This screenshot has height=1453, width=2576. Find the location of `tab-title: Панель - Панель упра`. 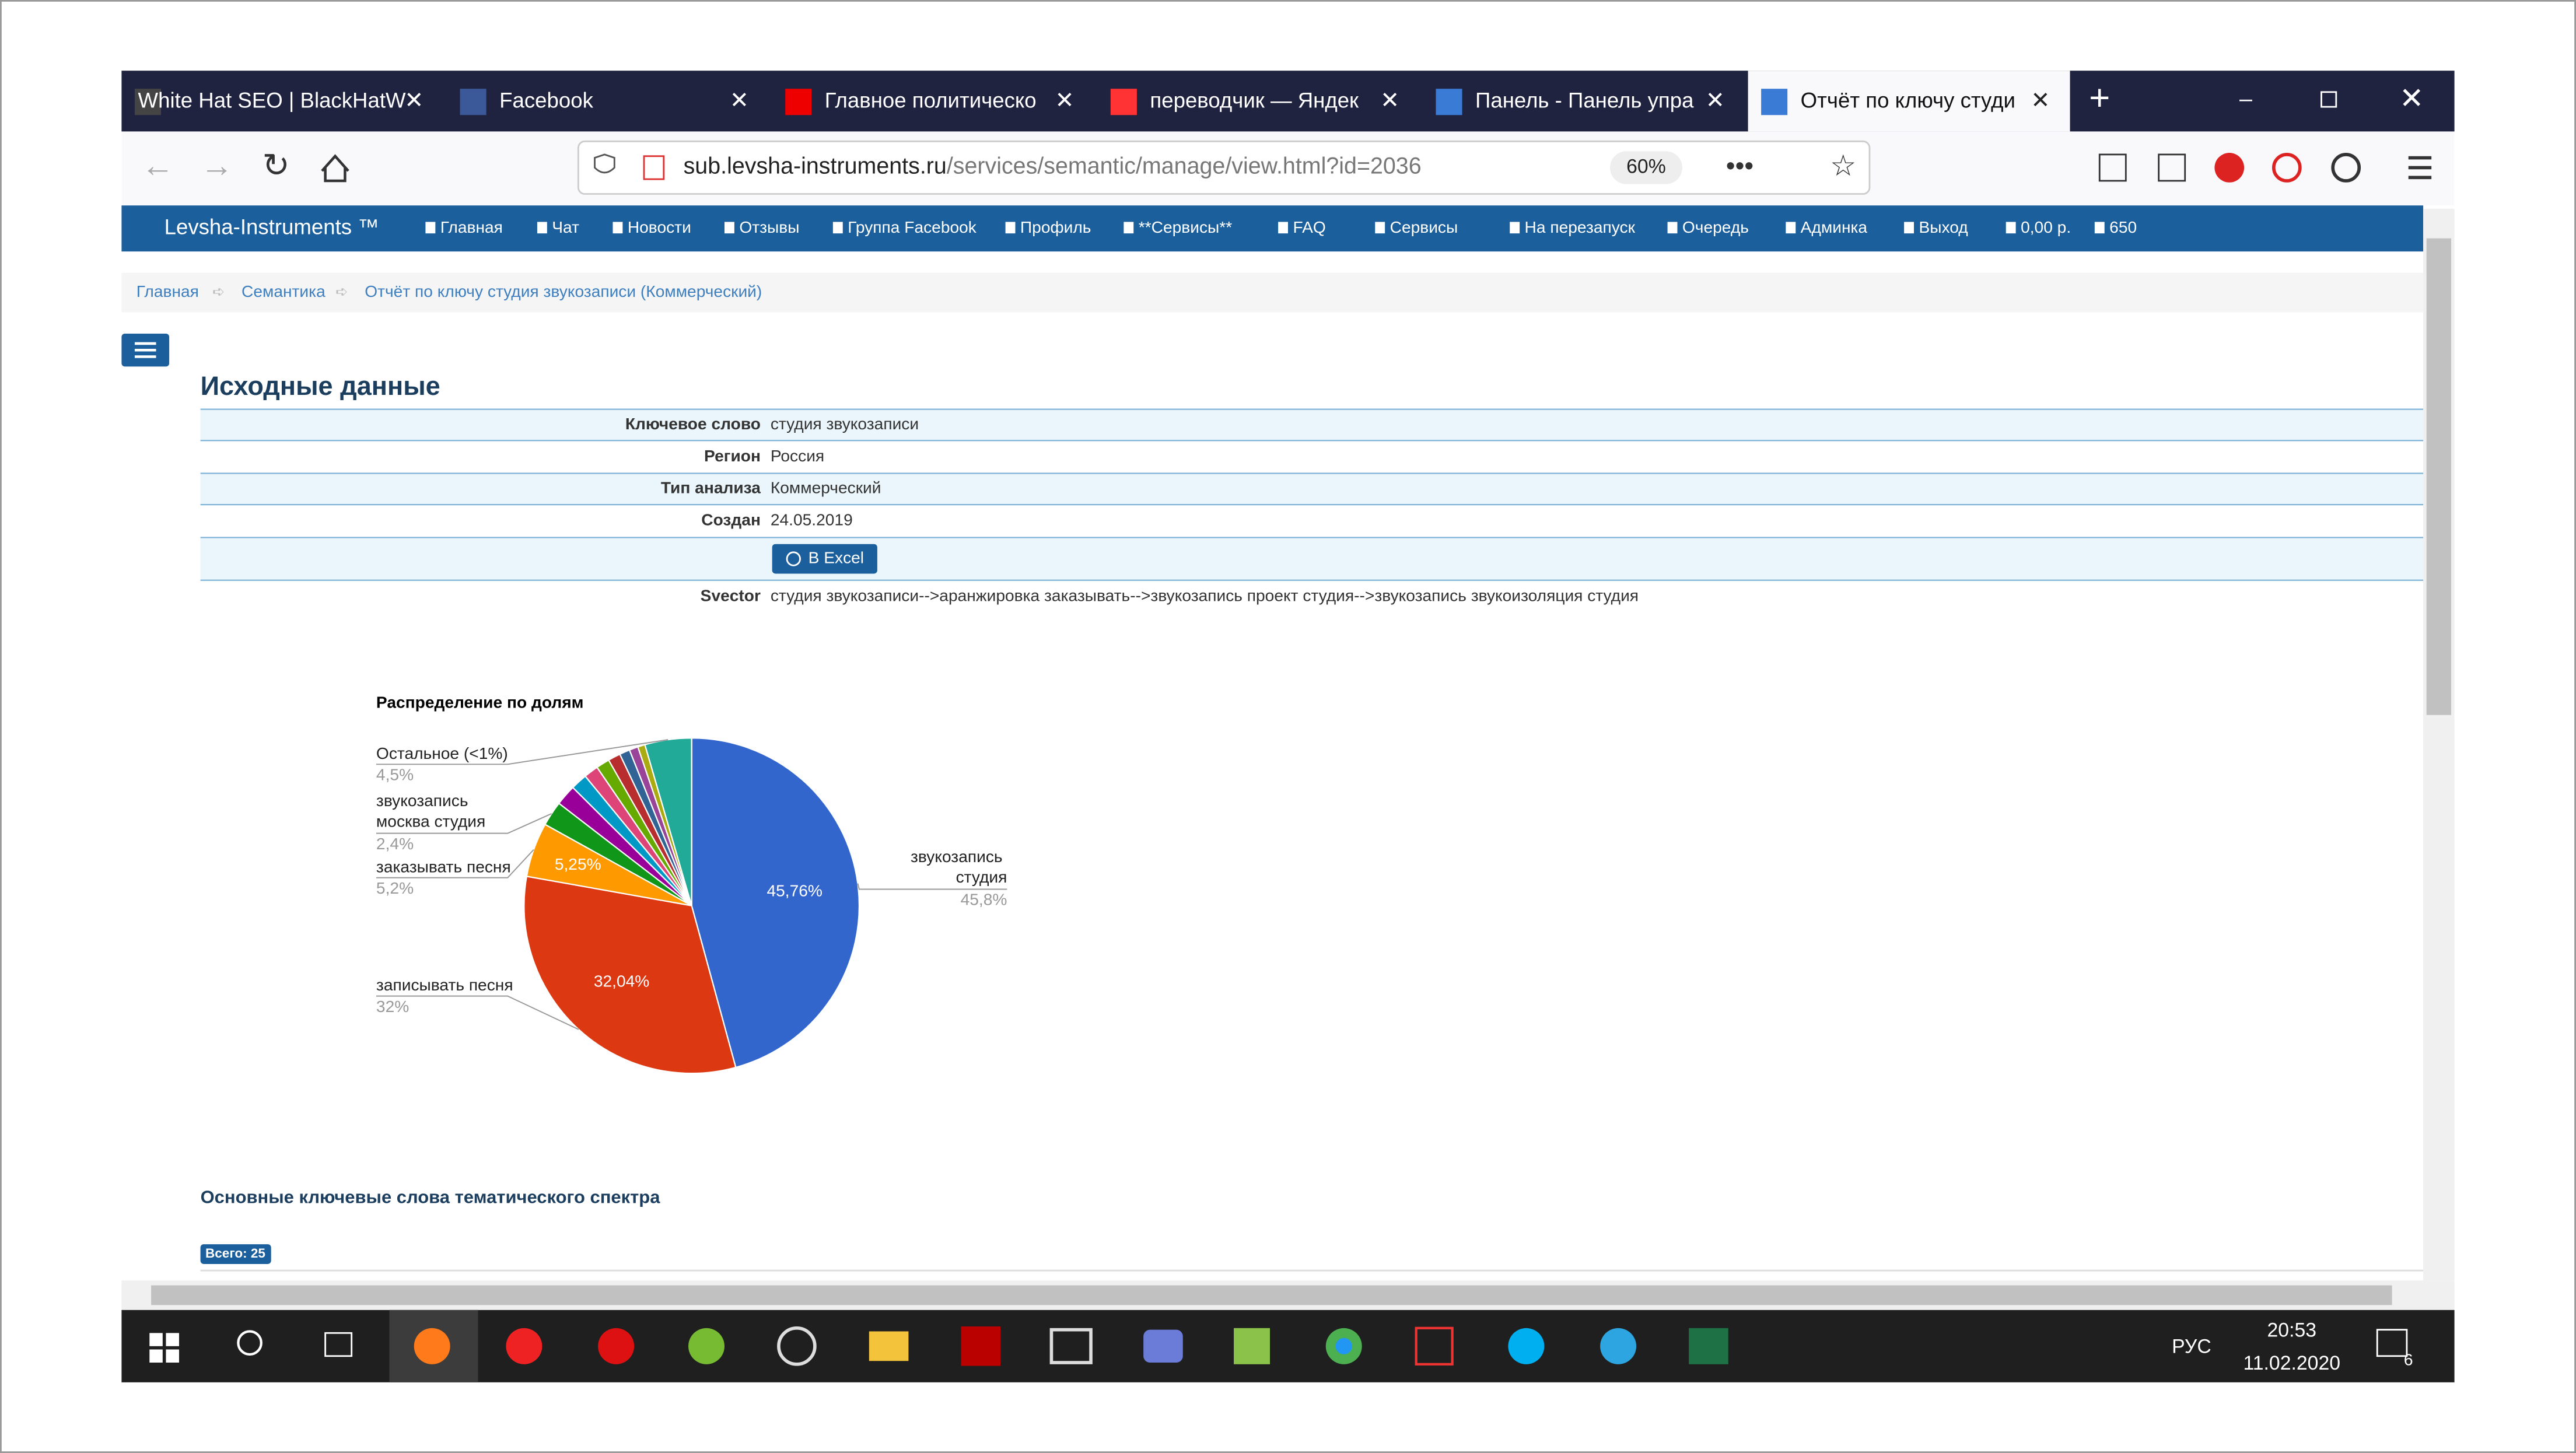

tab-title: Панель - Панель упра is located at coordinates (1584, 100).